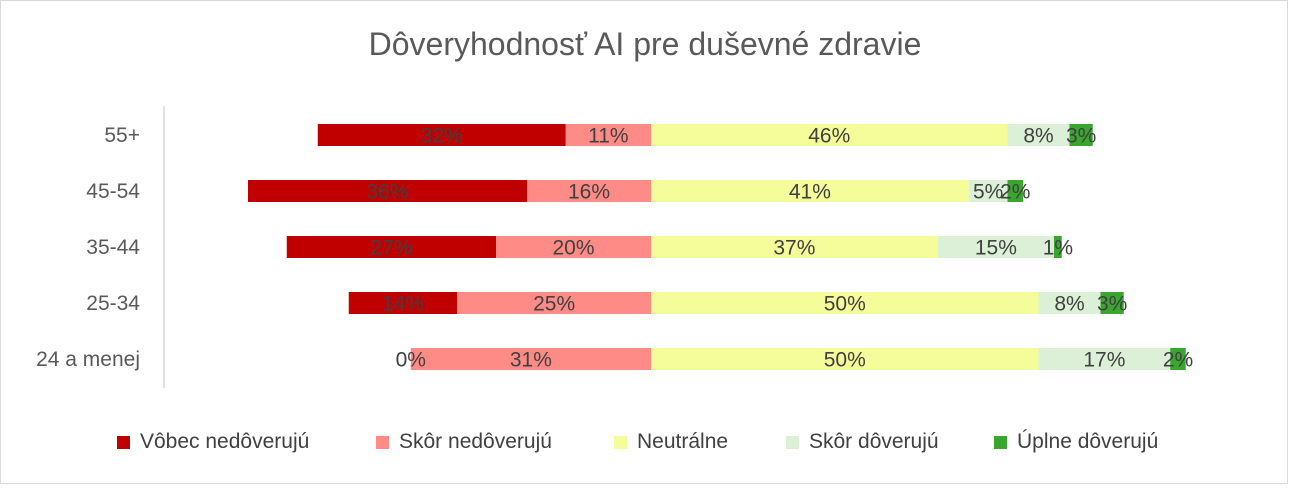  I want to click on data-label: 25%, so click(554, 304).